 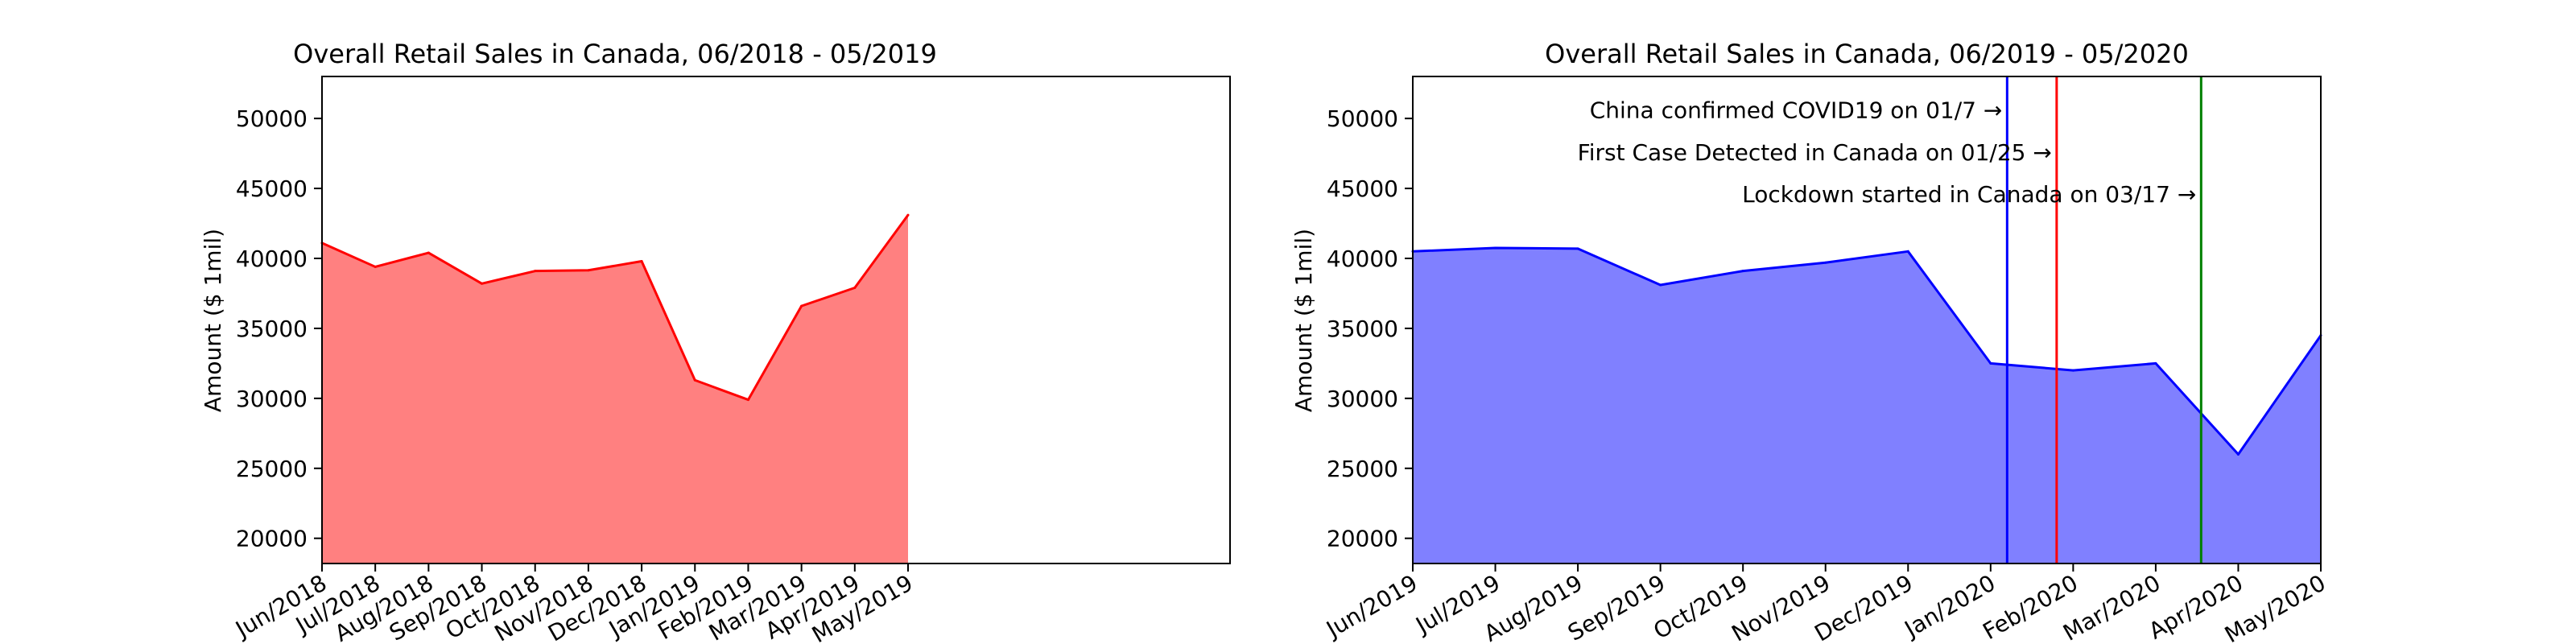 What do you see at coordinates (1815, 152) in the screenshot?
I see `event-annotation: First Case Detected in Canada on 01/25 →` at bounding box center [1815, 152].